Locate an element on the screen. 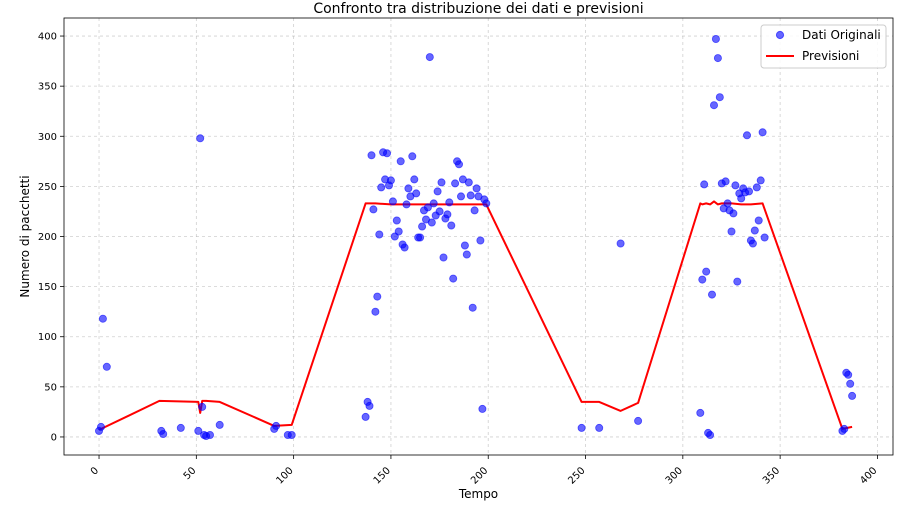 The width and height of the screenshot is (913, 507). legend-box is located at coordinates (823, 46).